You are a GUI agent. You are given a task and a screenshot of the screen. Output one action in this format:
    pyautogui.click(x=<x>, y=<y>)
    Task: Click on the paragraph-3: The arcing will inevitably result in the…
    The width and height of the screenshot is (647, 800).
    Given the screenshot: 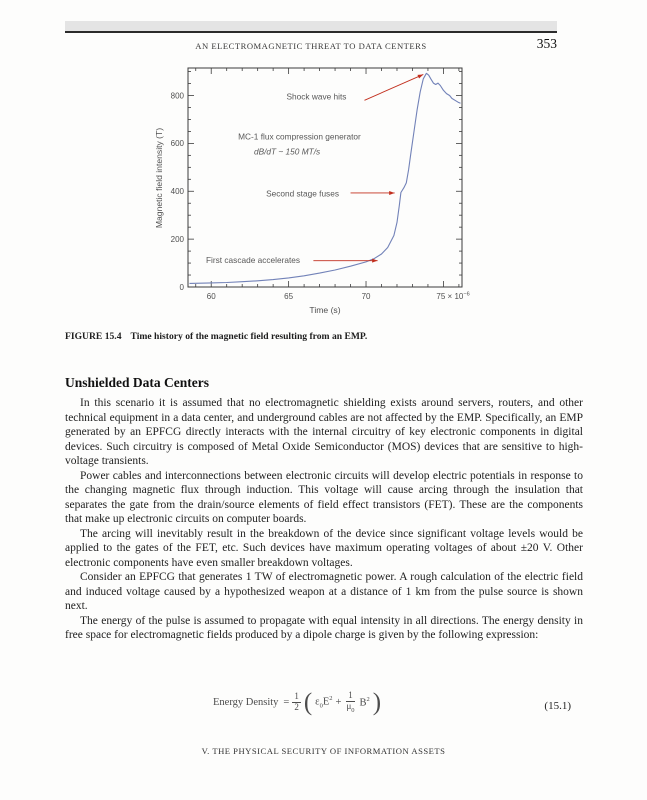 What is the action you would take?
    pyautogui.click(x=324, y=548)
    